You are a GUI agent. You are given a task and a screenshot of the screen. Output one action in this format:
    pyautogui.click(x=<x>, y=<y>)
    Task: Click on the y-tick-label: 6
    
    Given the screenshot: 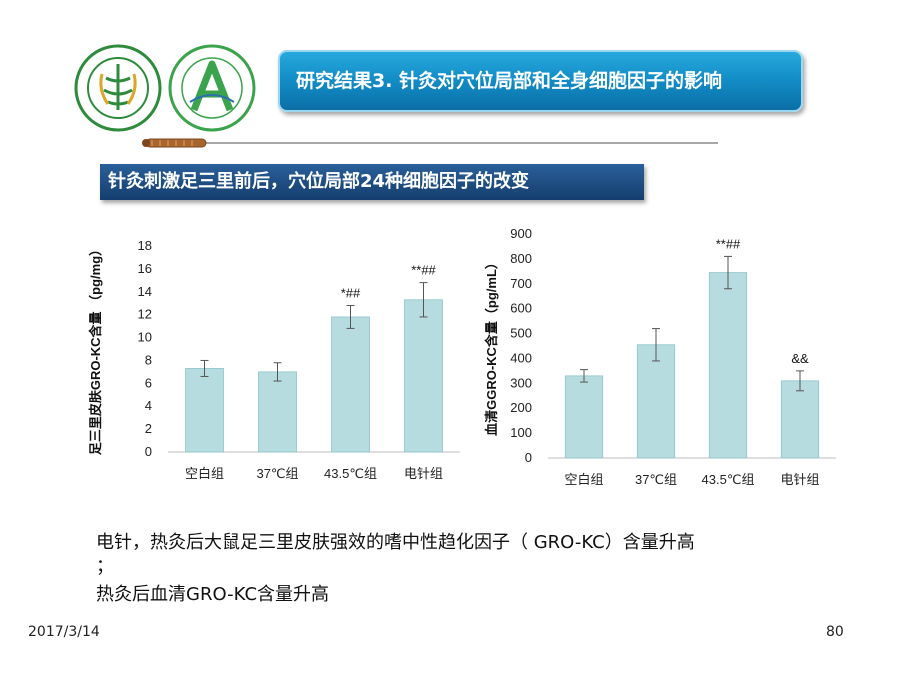 What is the action you would take?
    pyautogui.click(x=148, y=382)
    